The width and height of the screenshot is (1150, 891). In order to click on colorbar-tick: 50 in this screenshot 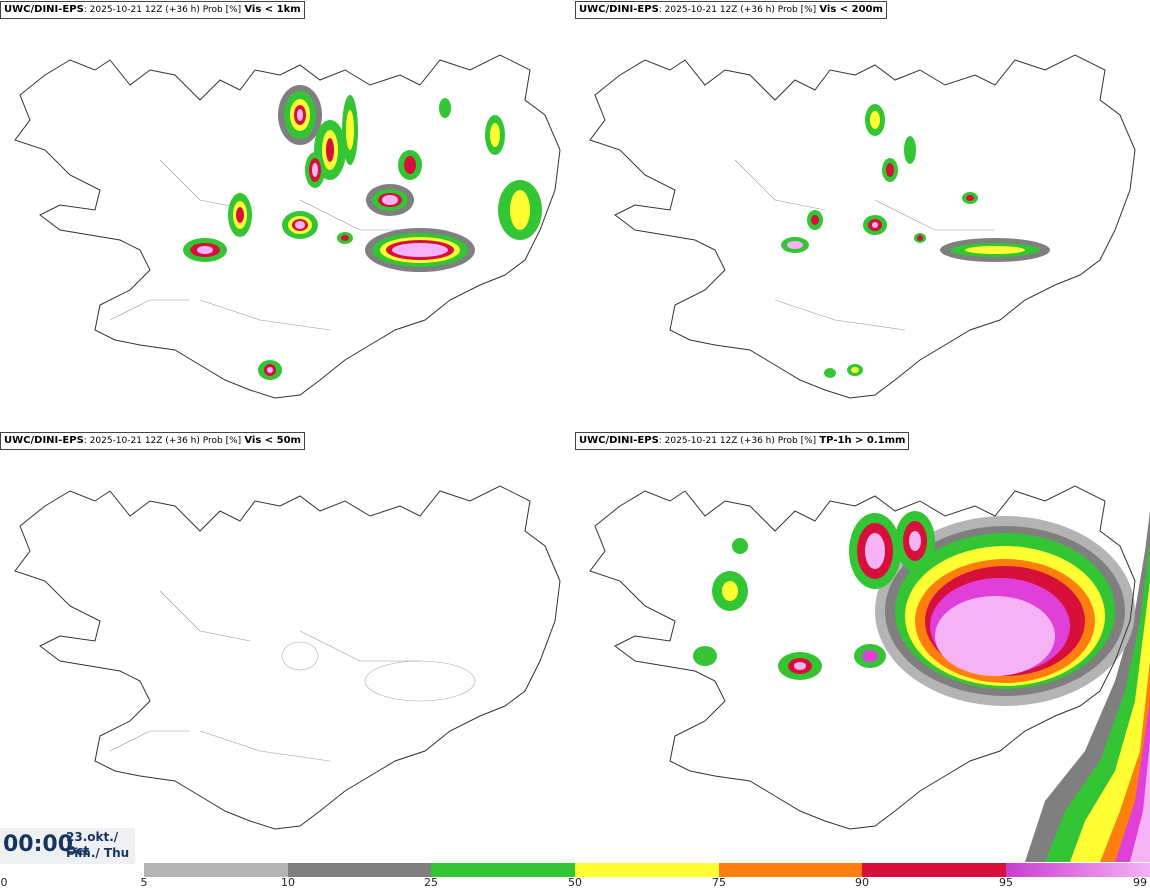, I will do `click(575, 882)`.